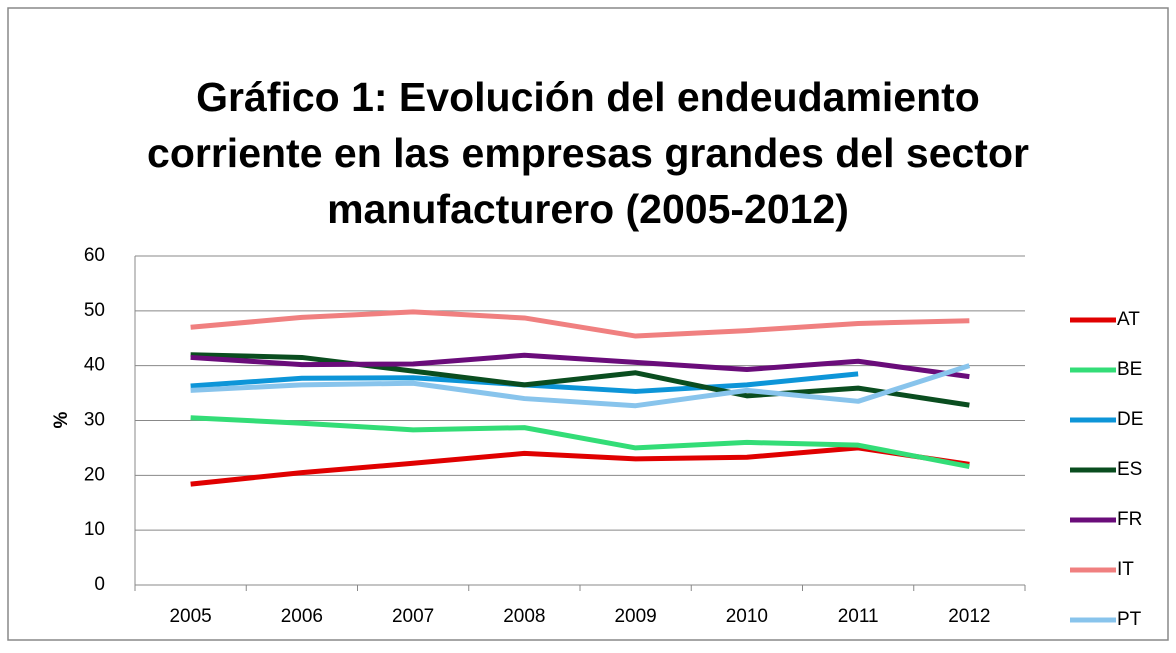 The image size is (1176, 653). I want to click on y-tick-label: 10, so click(94, 529).